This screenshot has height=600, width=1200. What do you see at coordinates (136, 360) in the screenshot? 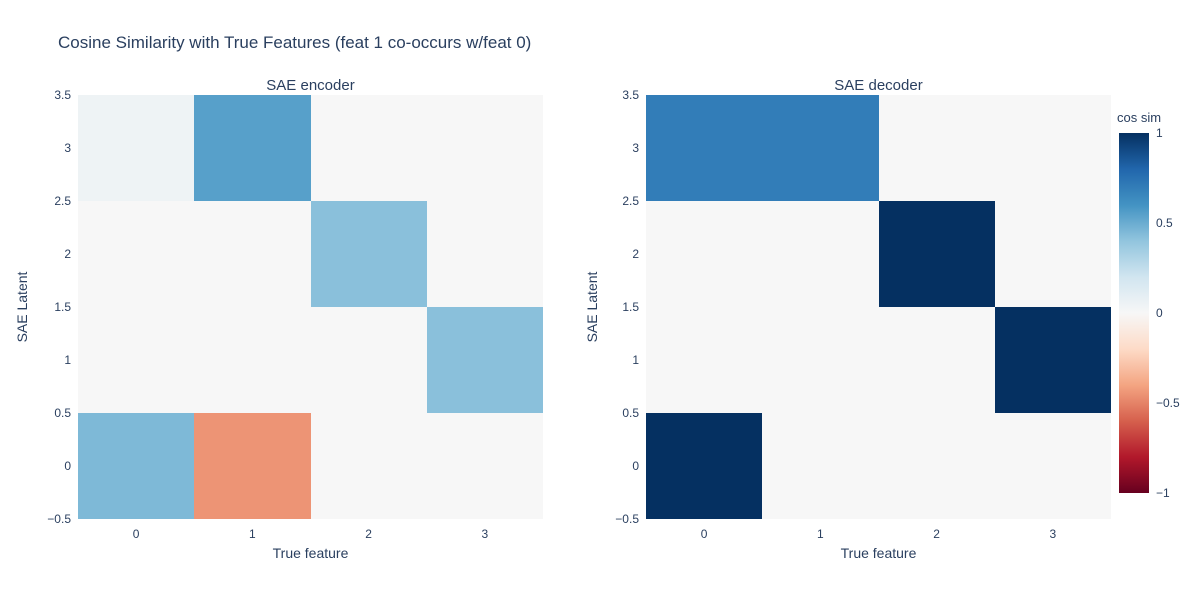
I see `heatmap-cell-s0-y1-x0` at bounding box center [136, 360].